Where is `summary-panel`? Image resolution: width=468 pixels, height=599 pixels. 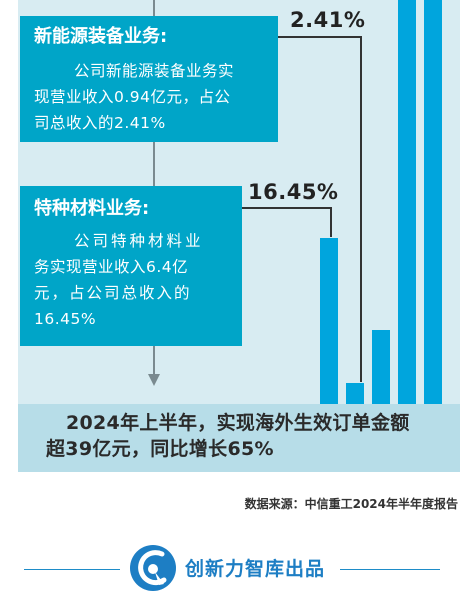
summary-panel is located at coordinates (239, 438).